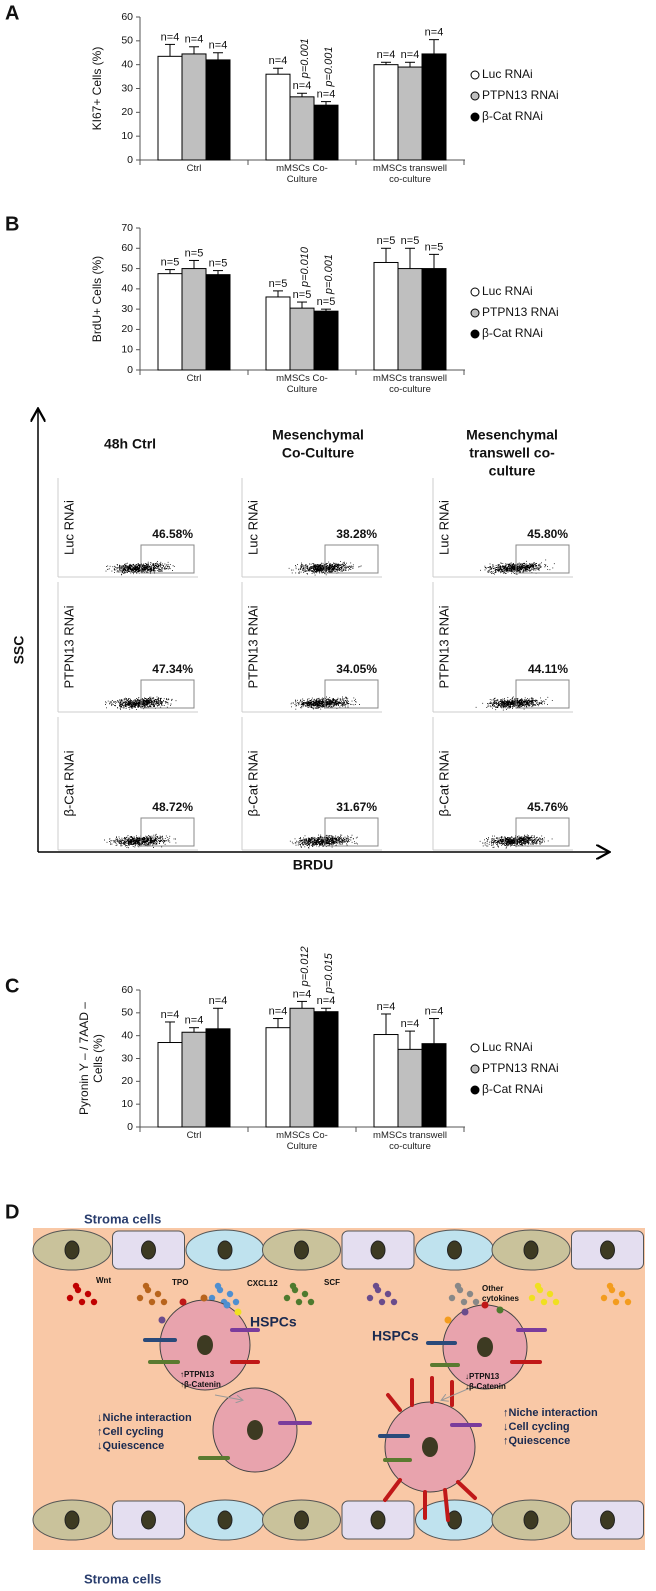 This screenshot has width=656, height=1591. Describe the element at coordinates (98, 1058) in the screenshot. I see `y-axis-label: Cells (%)` at that location.